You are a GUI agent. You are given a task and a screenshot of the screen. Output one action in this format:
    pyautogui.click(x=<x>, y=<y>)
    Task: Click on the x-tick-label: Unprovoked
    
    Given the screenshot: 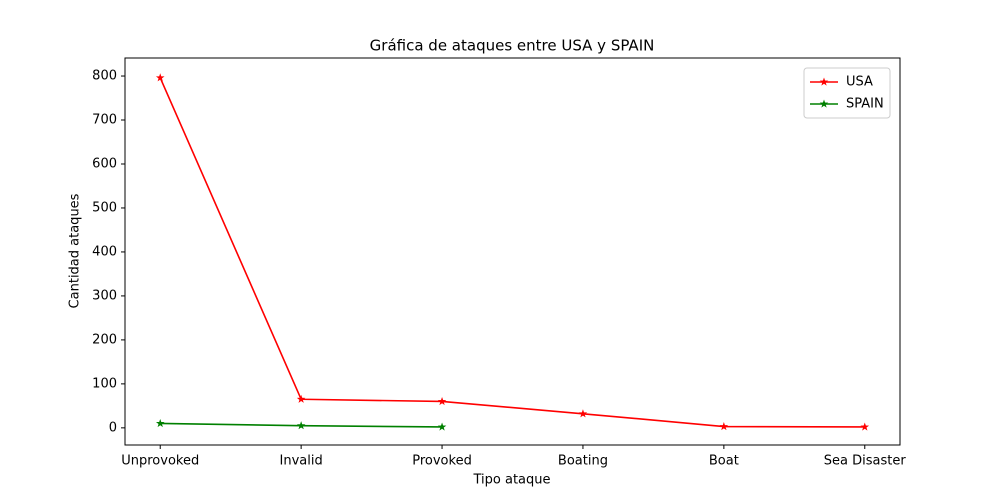 What is the action you would take?
    pyautogui.click(x=160, y=461)
    